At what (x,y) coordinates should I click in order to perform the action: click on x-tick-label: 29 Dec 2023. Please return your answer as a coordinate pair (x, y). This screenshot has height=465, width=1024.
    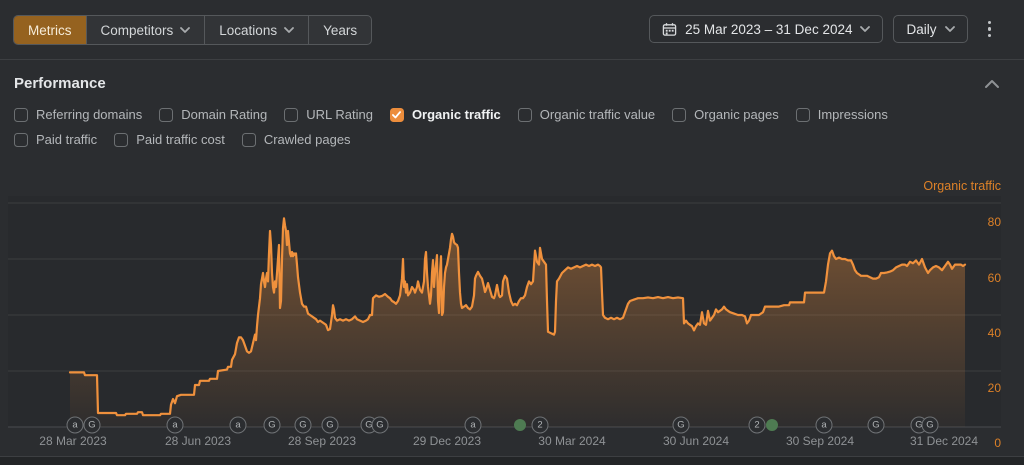
    Looking at the image, I should click on (447, 441).